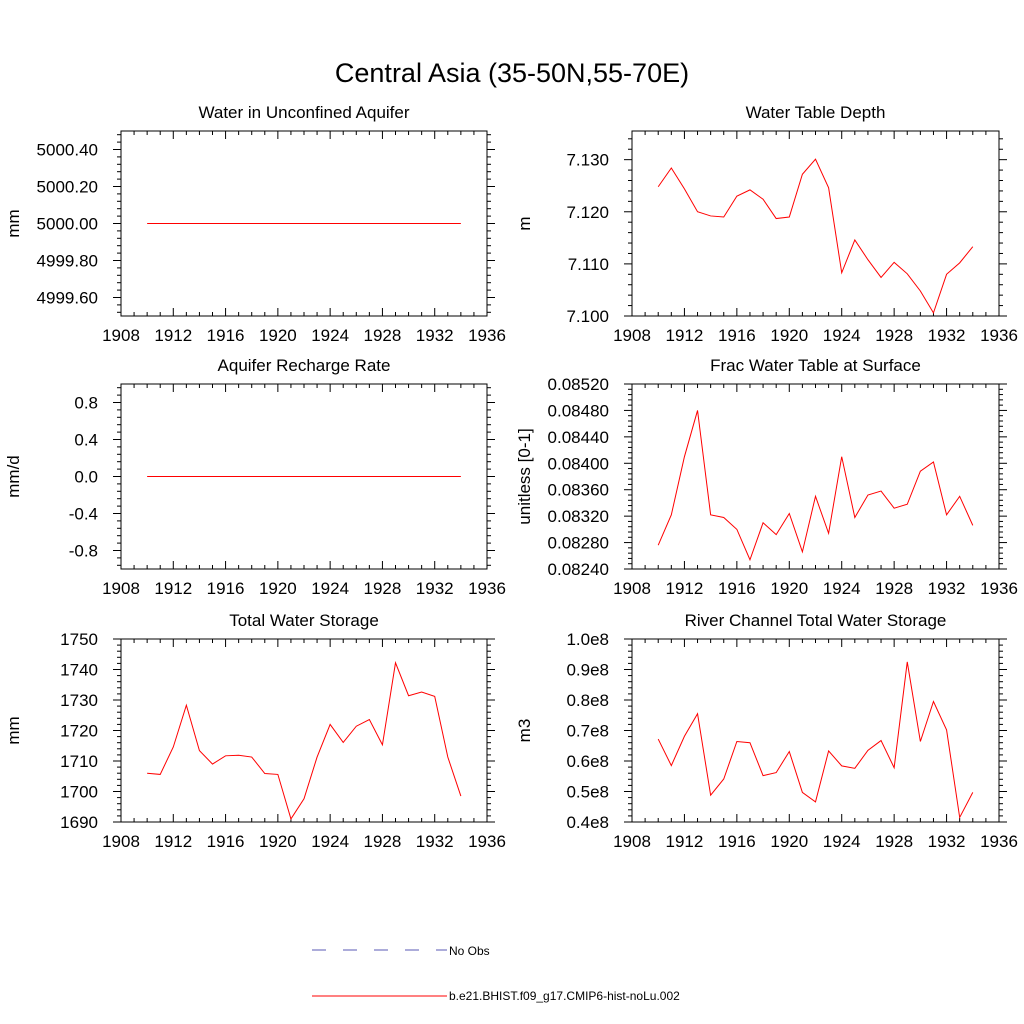 Image resolution: width=1024 pixels, height=1024 pixels. What do you see at coordinates (587, 700) in the screenshot?
I see `y-tick-label: 0.8e8` at bounding box center [587, 700].